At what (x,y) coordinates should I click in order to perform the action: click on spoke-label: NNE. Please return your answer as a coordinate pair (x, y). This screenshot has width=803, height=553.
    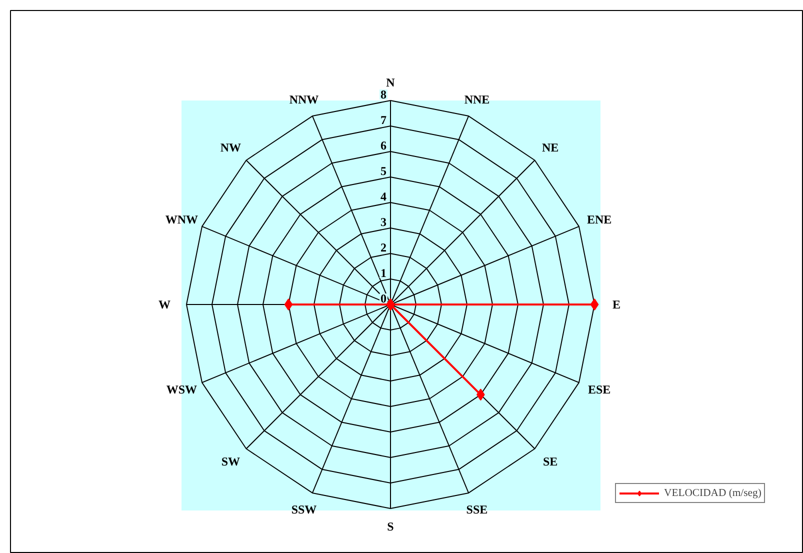
    Looking at the image, I should click on (477, 99).